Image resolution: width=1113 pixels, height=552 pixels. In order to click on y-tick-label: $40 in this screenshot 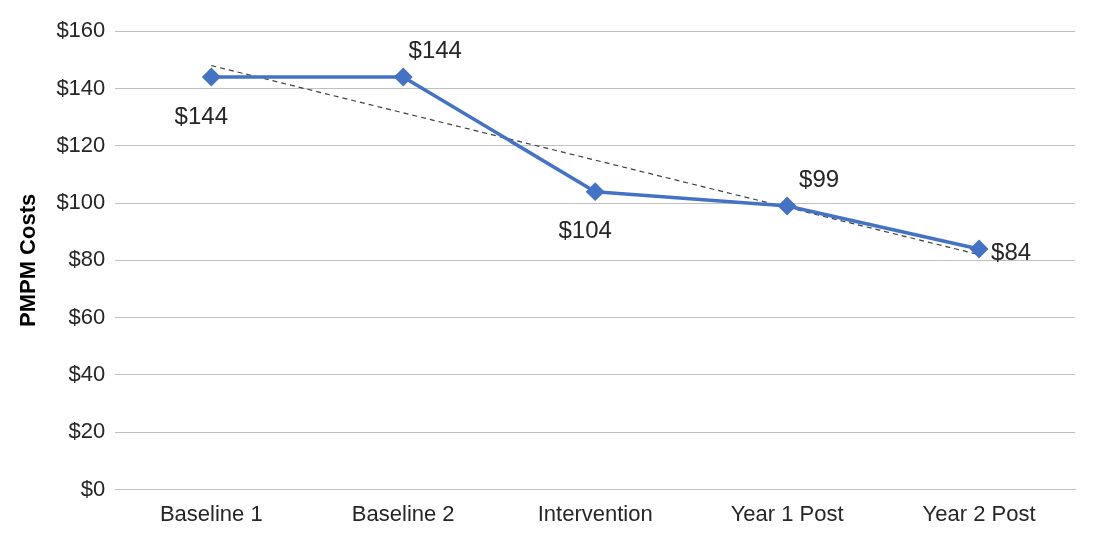, I will do `click(87, 374)`.